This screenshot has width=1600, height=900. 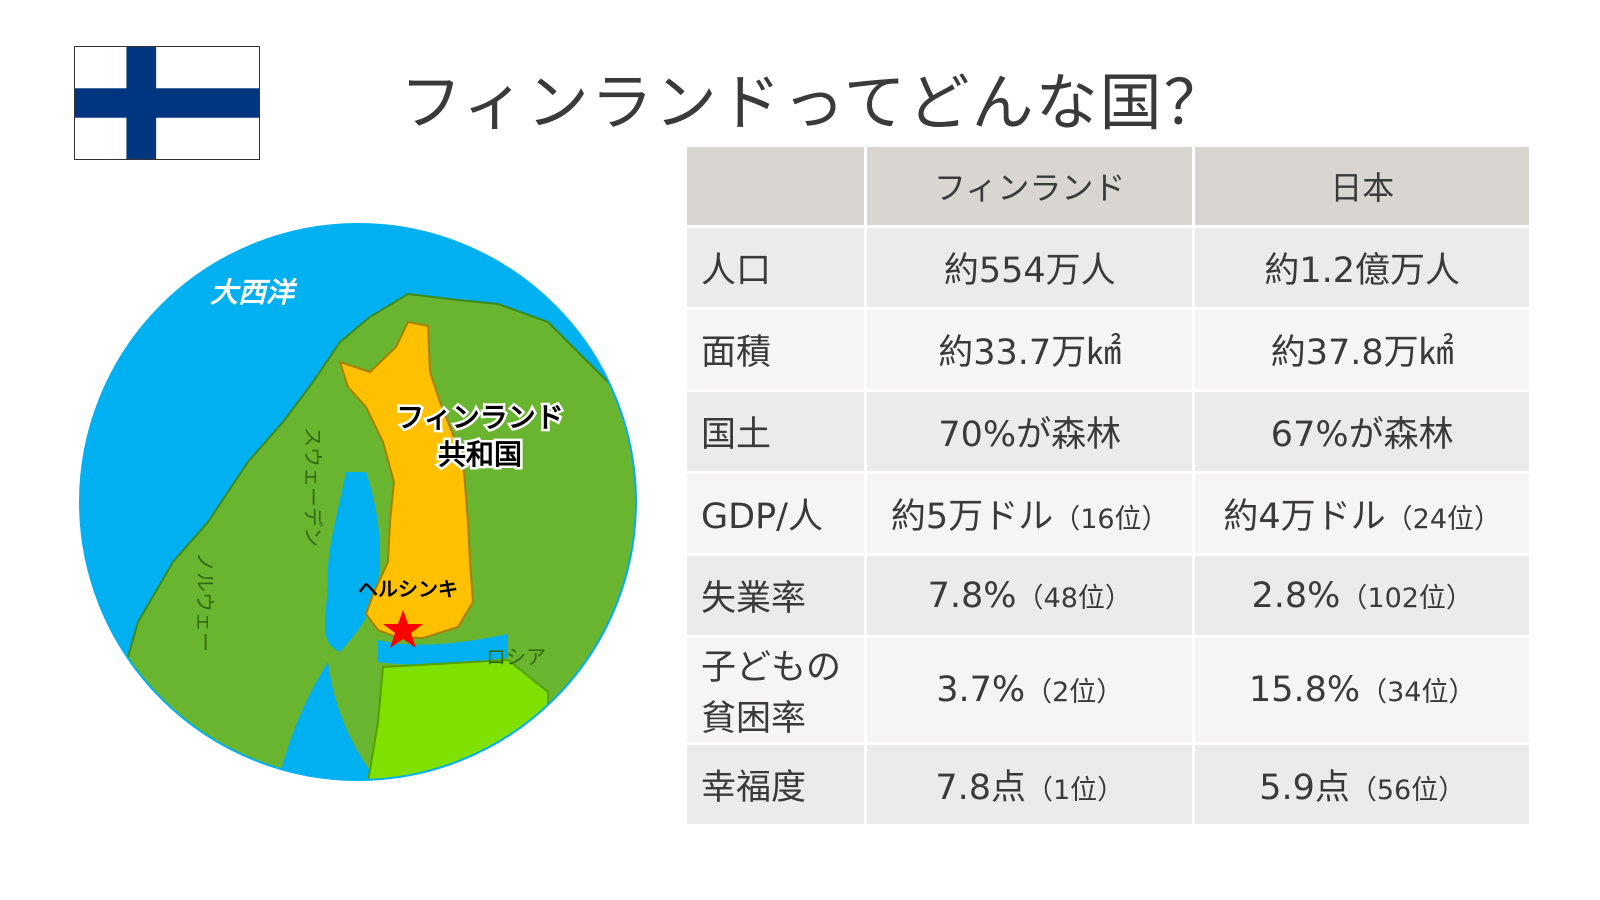 I want to click on table-row-land: 国土 70%が森林 67%が森林, so click(x=1108, y=431).